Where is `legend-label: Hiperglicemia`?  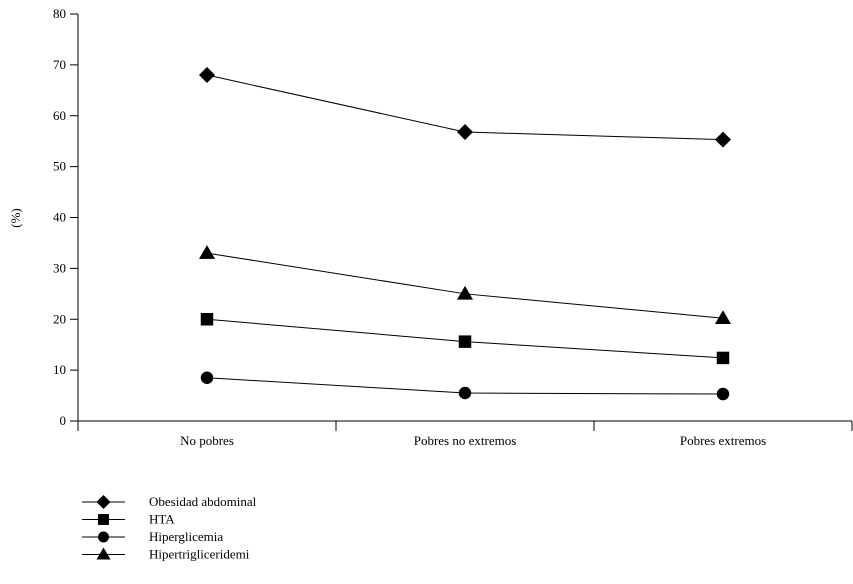 legend-label: Hiperglicemia is located at coordinates (186, 536).